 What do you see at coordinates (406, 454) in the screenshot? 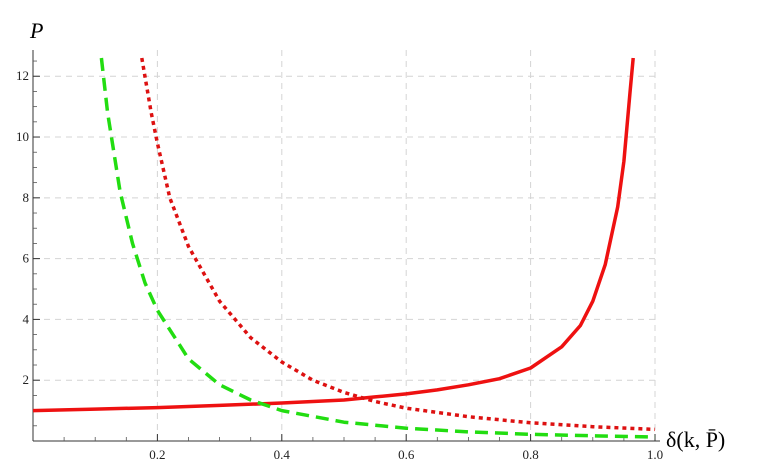
I see `x-tick-label: 0.6` at bounding box center [406, 454].